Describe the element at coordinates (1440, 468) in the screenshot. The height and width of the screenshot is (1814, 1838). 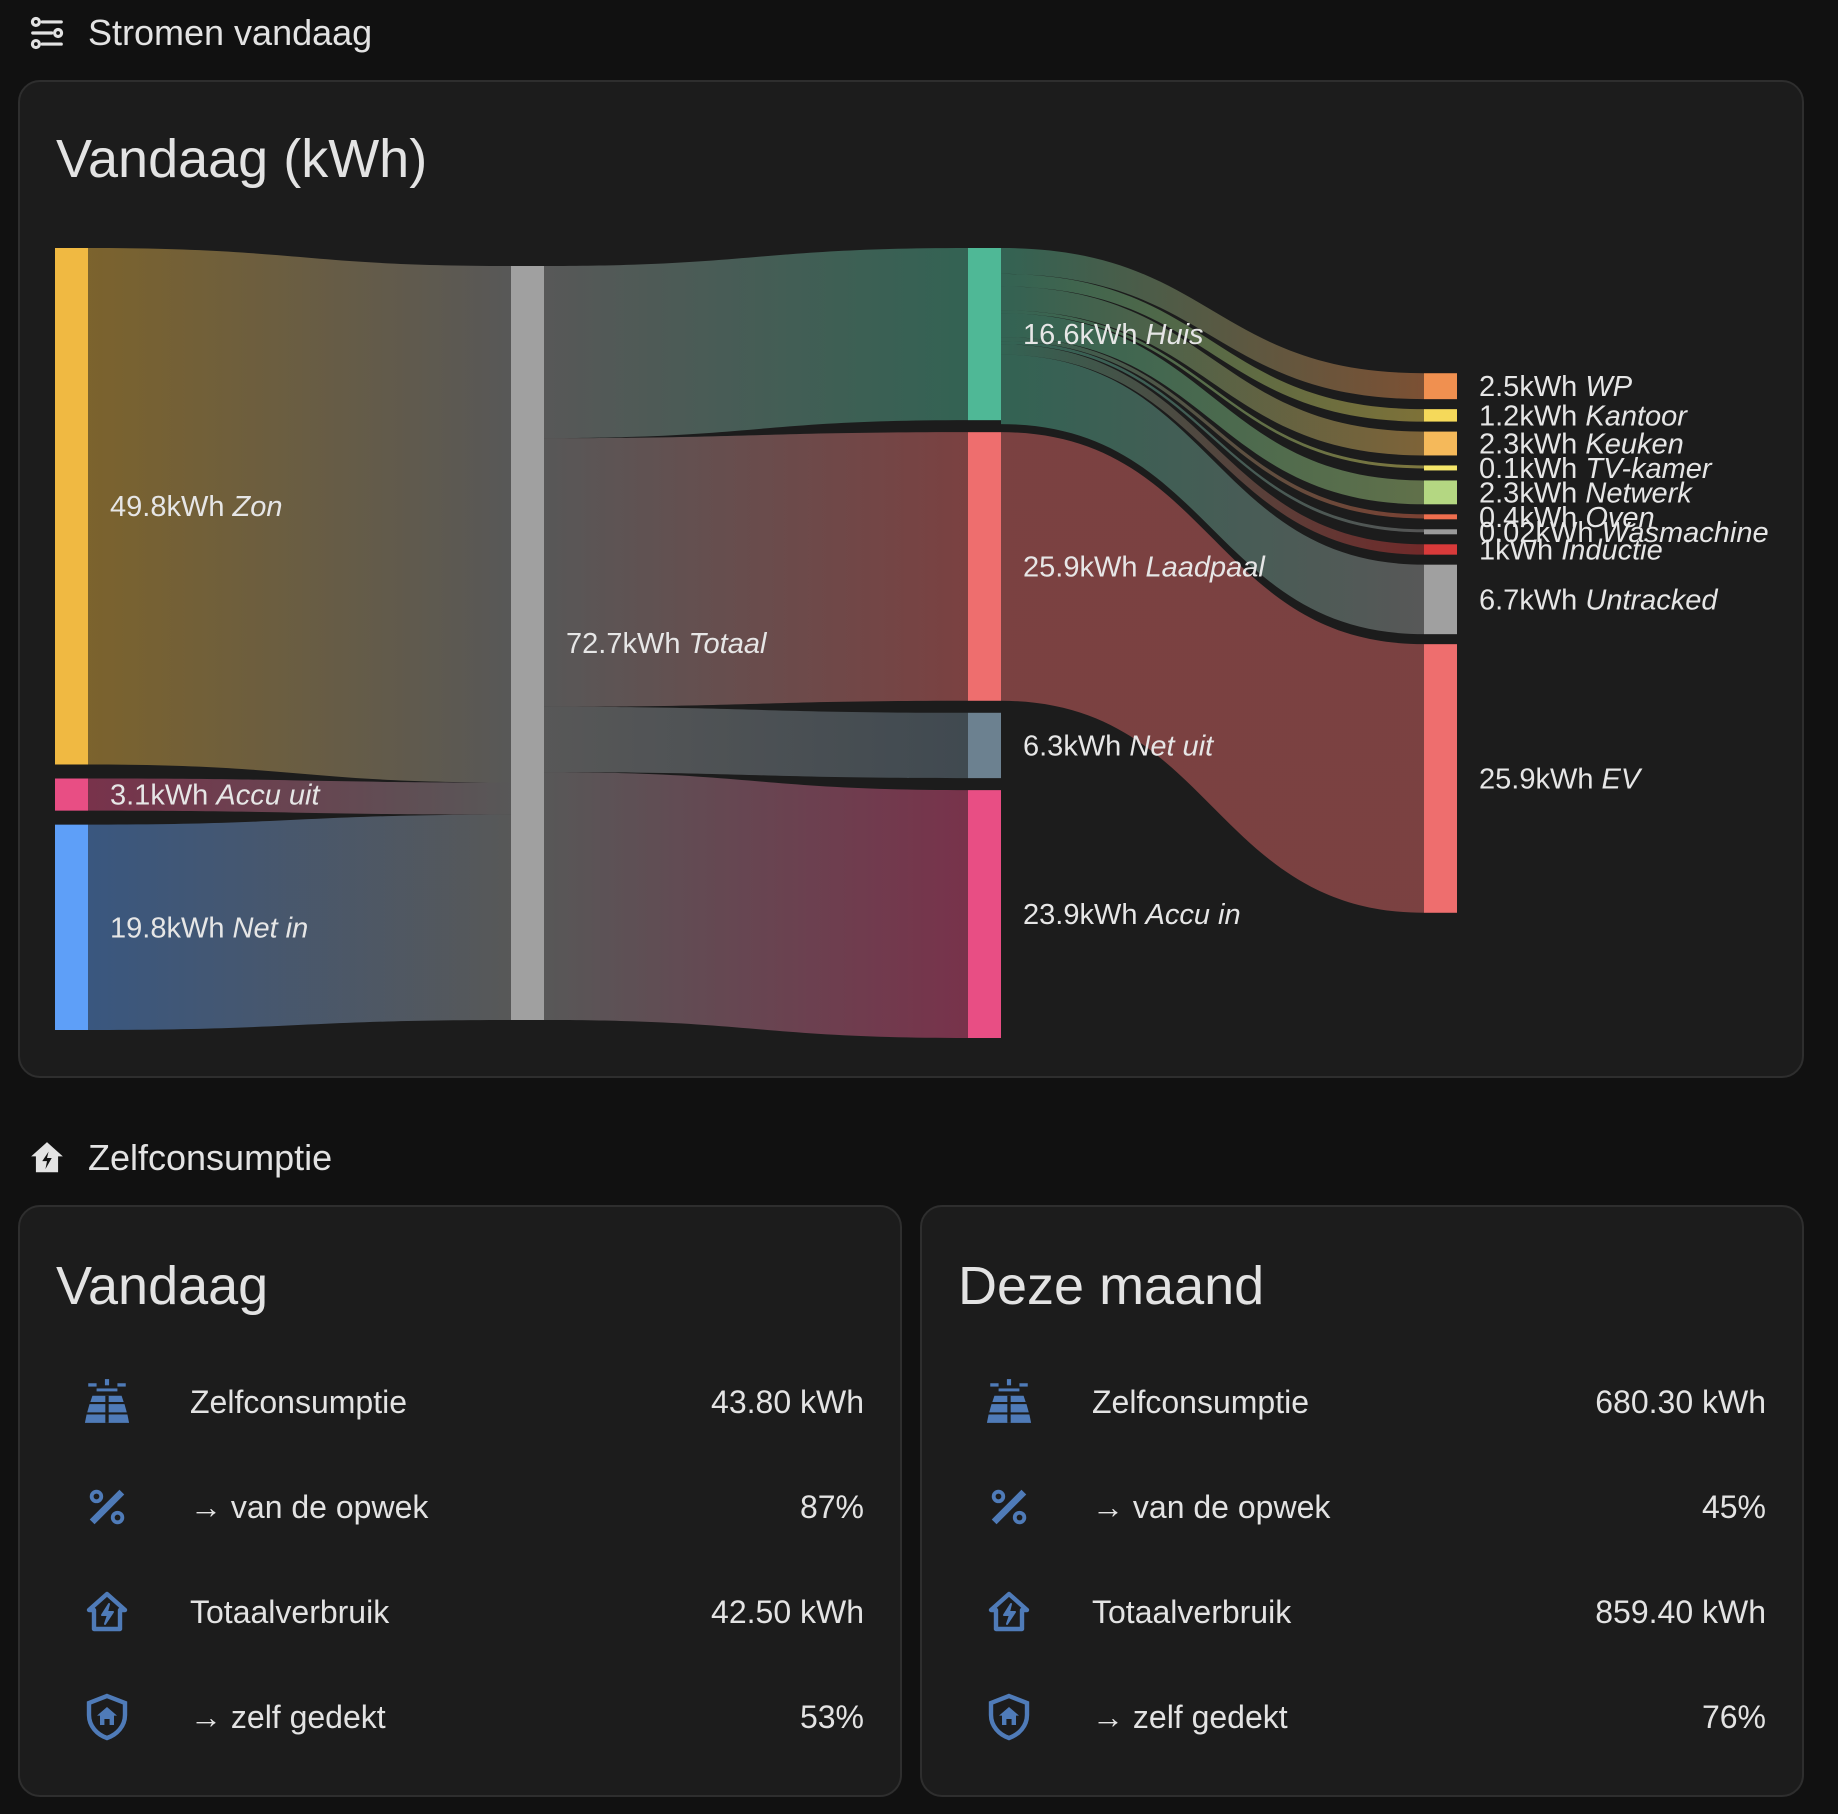
I see `sankey-node-tvkamer` at that location.